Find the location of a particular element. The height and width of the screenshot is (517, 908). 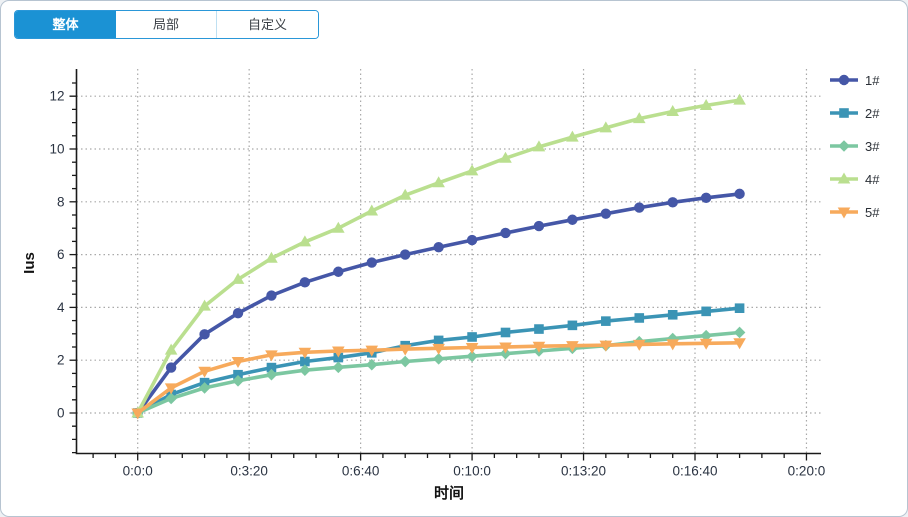

chart-legend: 1# 2# 3# 4# 5# is located at coordinates (864, 146).